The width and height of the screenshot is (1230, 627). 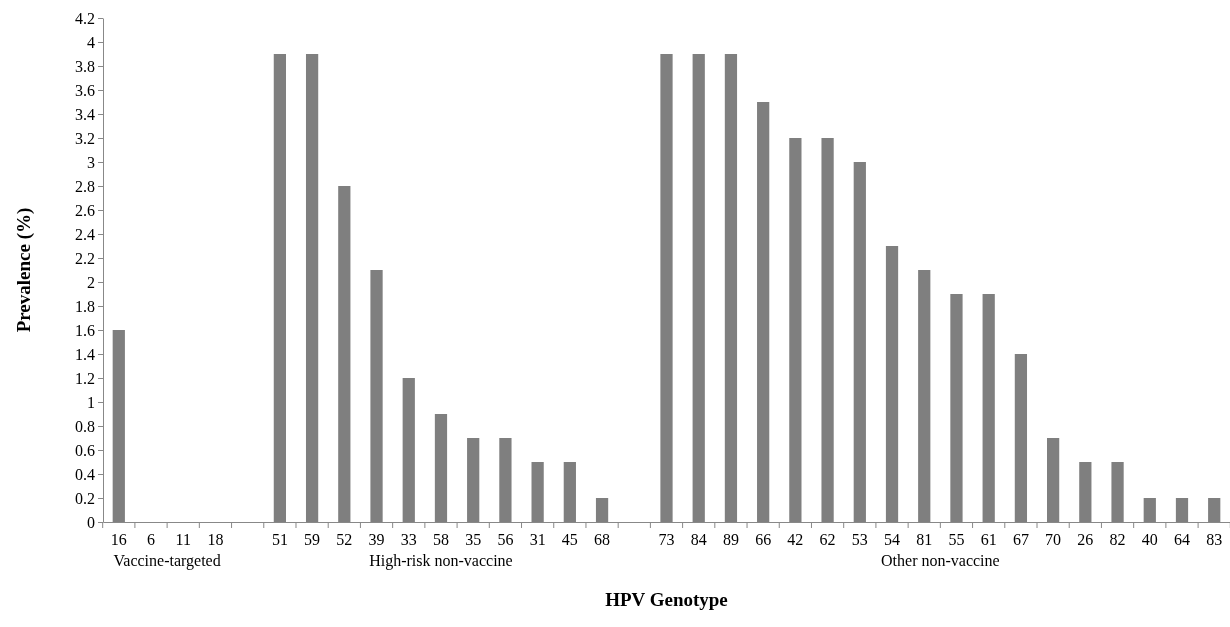 What do you see at coordinates (924, 540) in the screenshot?
I see `x-tick-label: 81` at bounding box center [924, 540].